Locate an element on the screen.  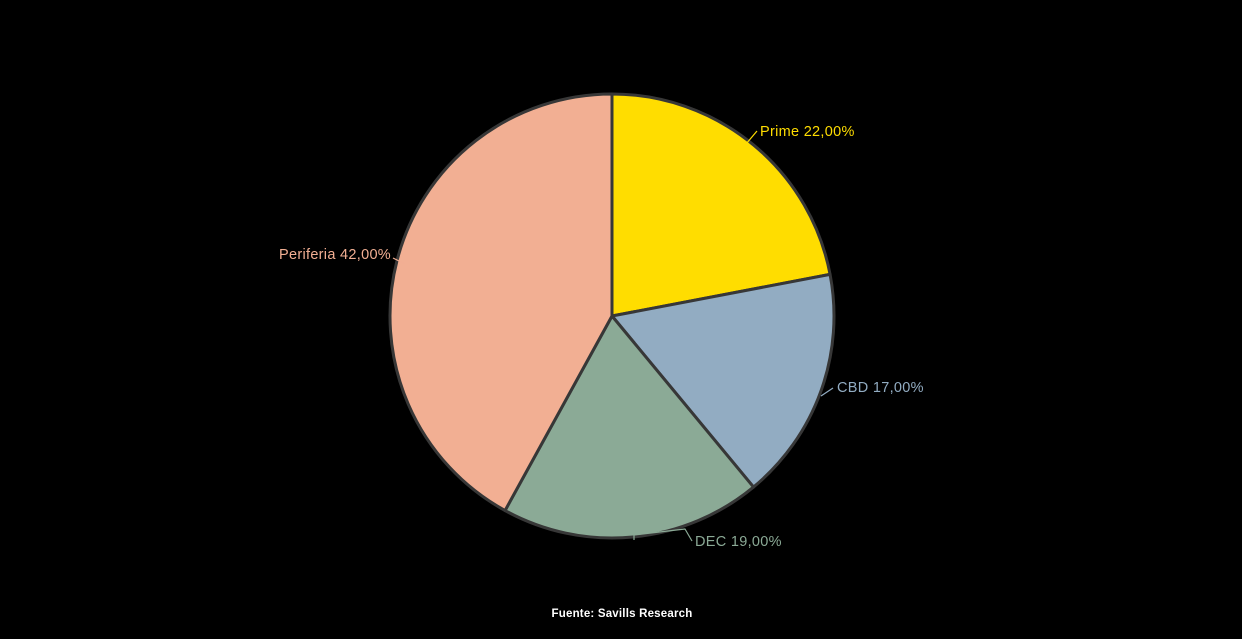
pie-slice-cbd is located at coordinates (723, 380).